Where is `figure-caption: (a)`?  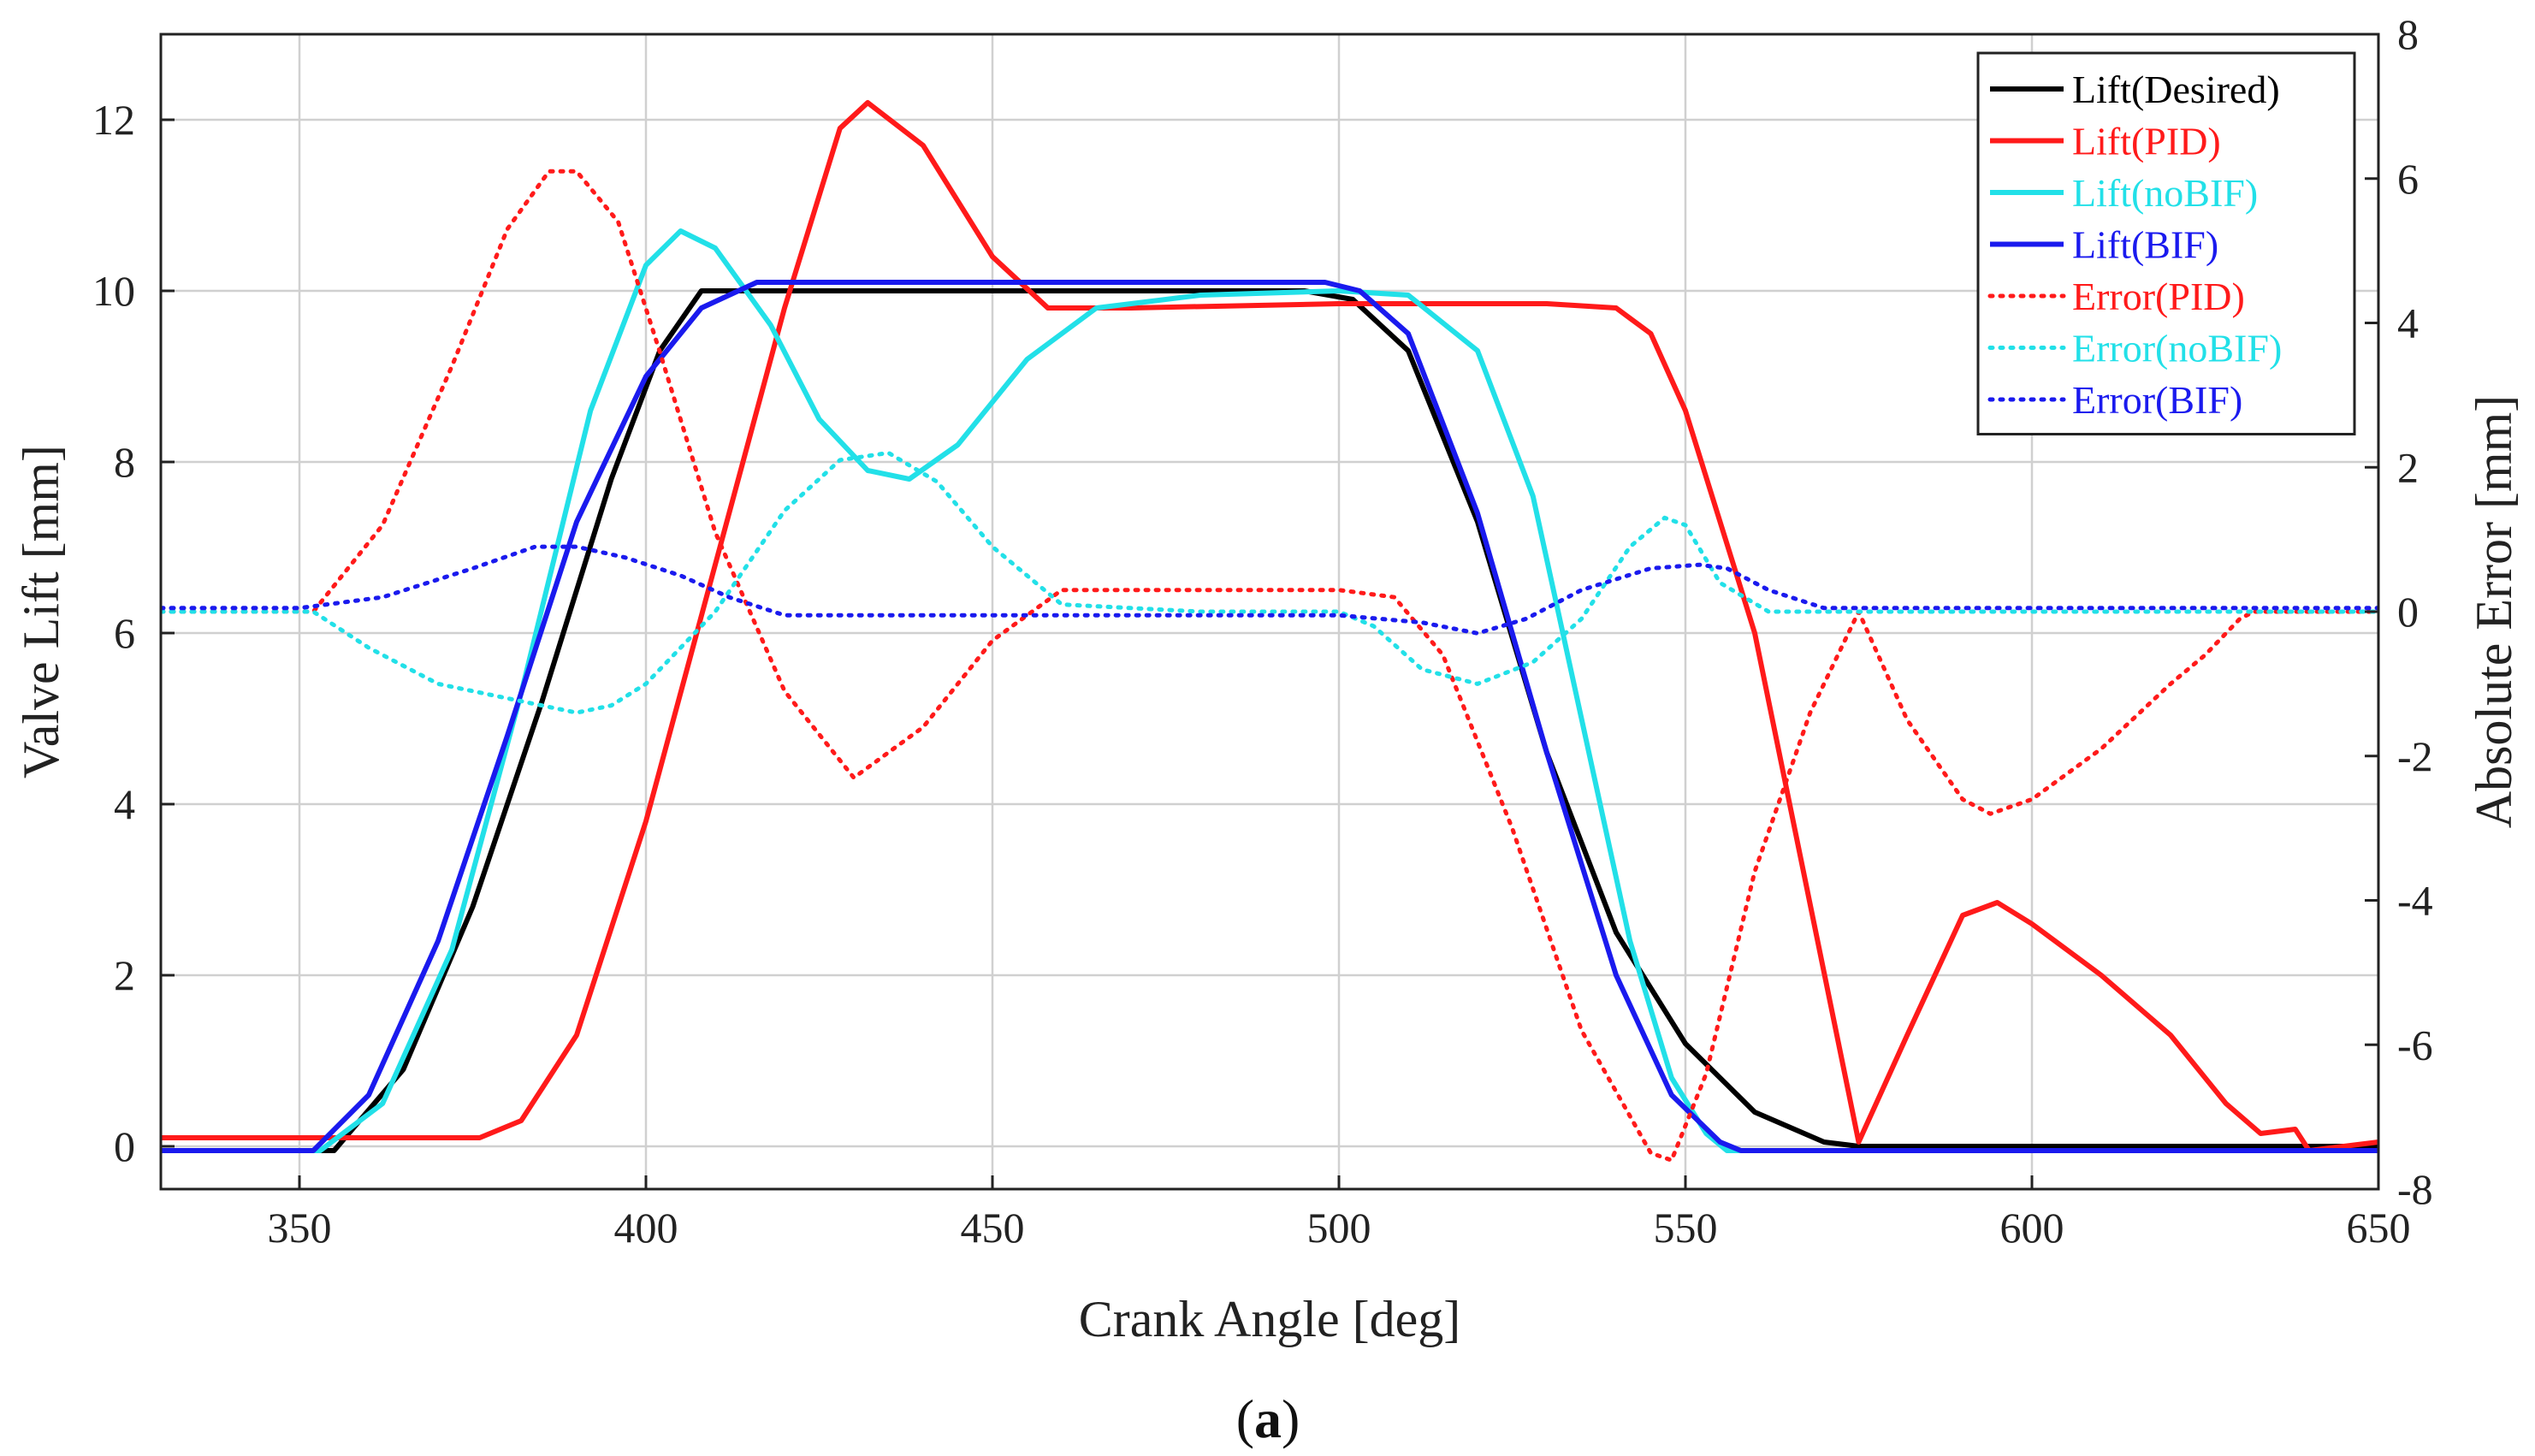
figure-caption: (a) is located at coordinates (1268, 1418).